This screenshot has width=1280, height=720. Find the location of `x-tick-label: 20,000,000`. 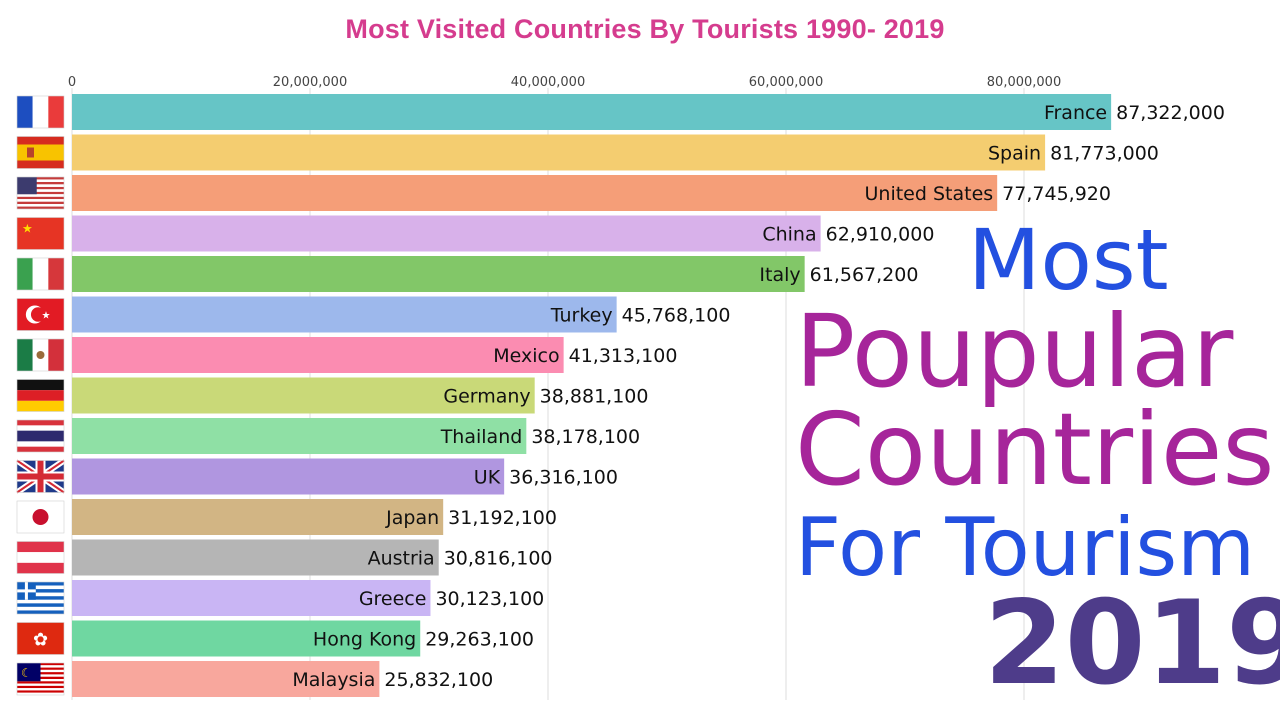

x-tick-label: 20,000,000 is located at coordinates (310, 82).